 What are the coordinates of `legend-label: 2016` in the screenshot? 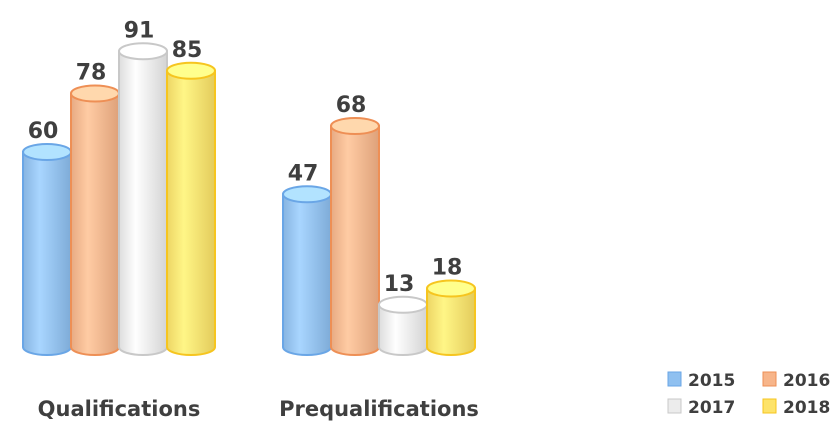 It's located at (806, 381).